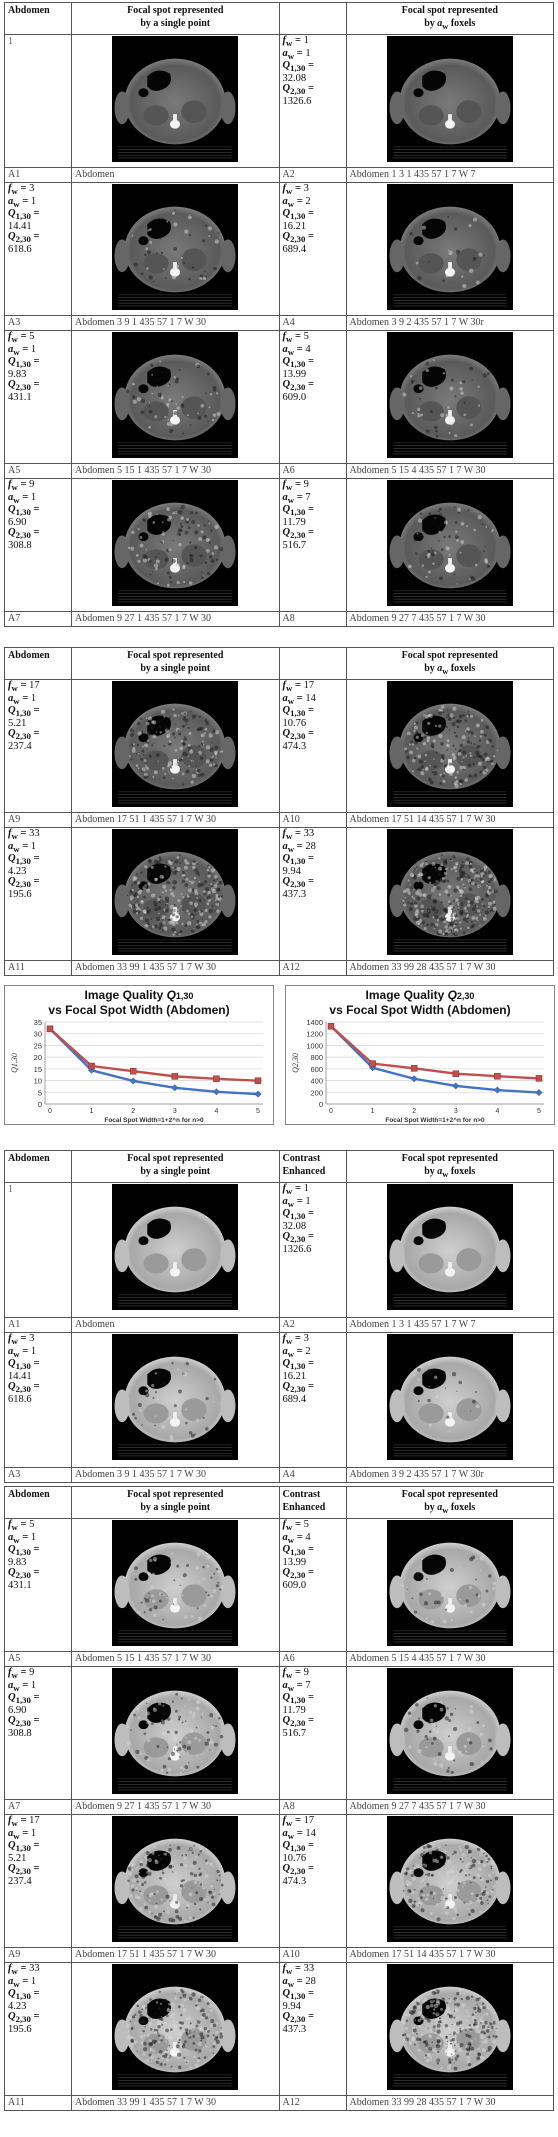 The width and height of the screenshot is (558, 2137). What do you see at coordinates (298, 367) in the screenshot?
I see `parameter-list: fw = 5 aw = 4 Q1,30 = 13.99 Q2,30 = 609.0` at bounding box center [298, 367].